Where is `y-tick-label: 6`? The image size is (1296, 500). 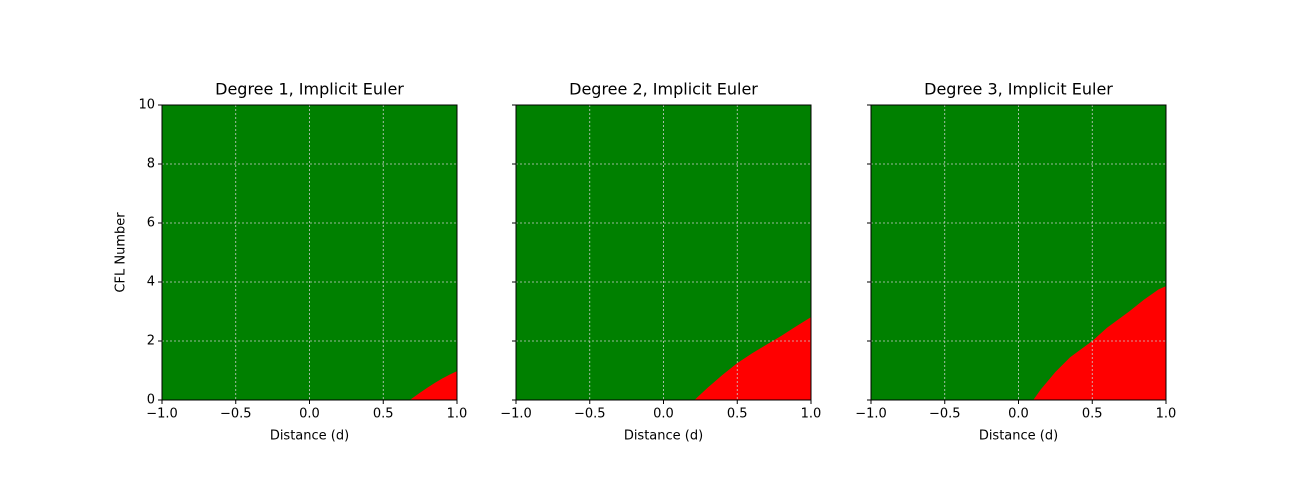
y-tick-label: 6 is located at coordinates (151, 223).